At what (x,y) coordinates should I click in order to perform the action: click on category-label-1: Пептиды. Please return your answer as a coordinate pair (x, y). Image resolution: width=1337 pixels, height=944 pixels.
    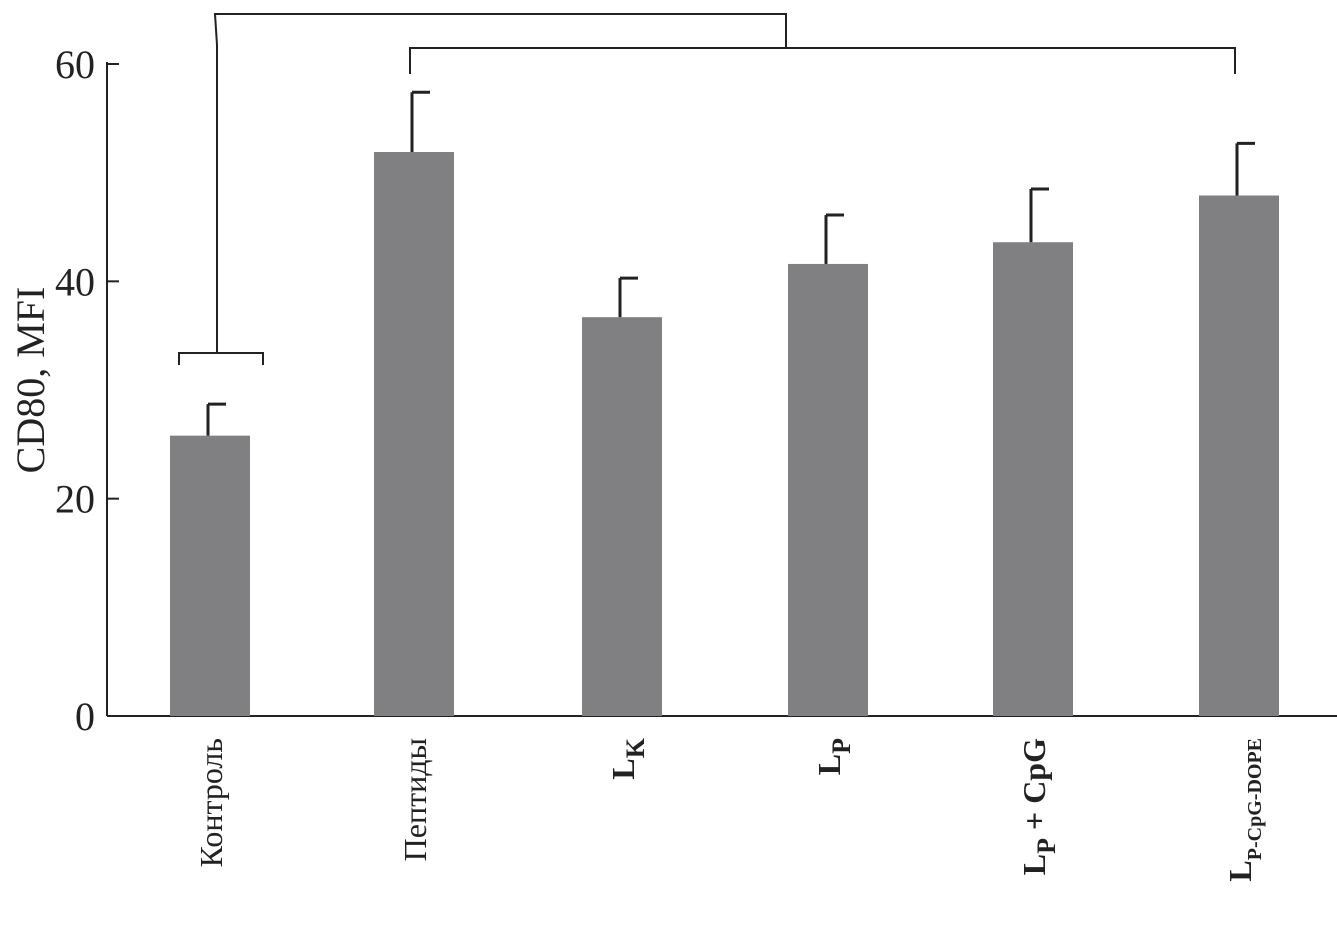
    Looking at the image, I should click on (415, 799).